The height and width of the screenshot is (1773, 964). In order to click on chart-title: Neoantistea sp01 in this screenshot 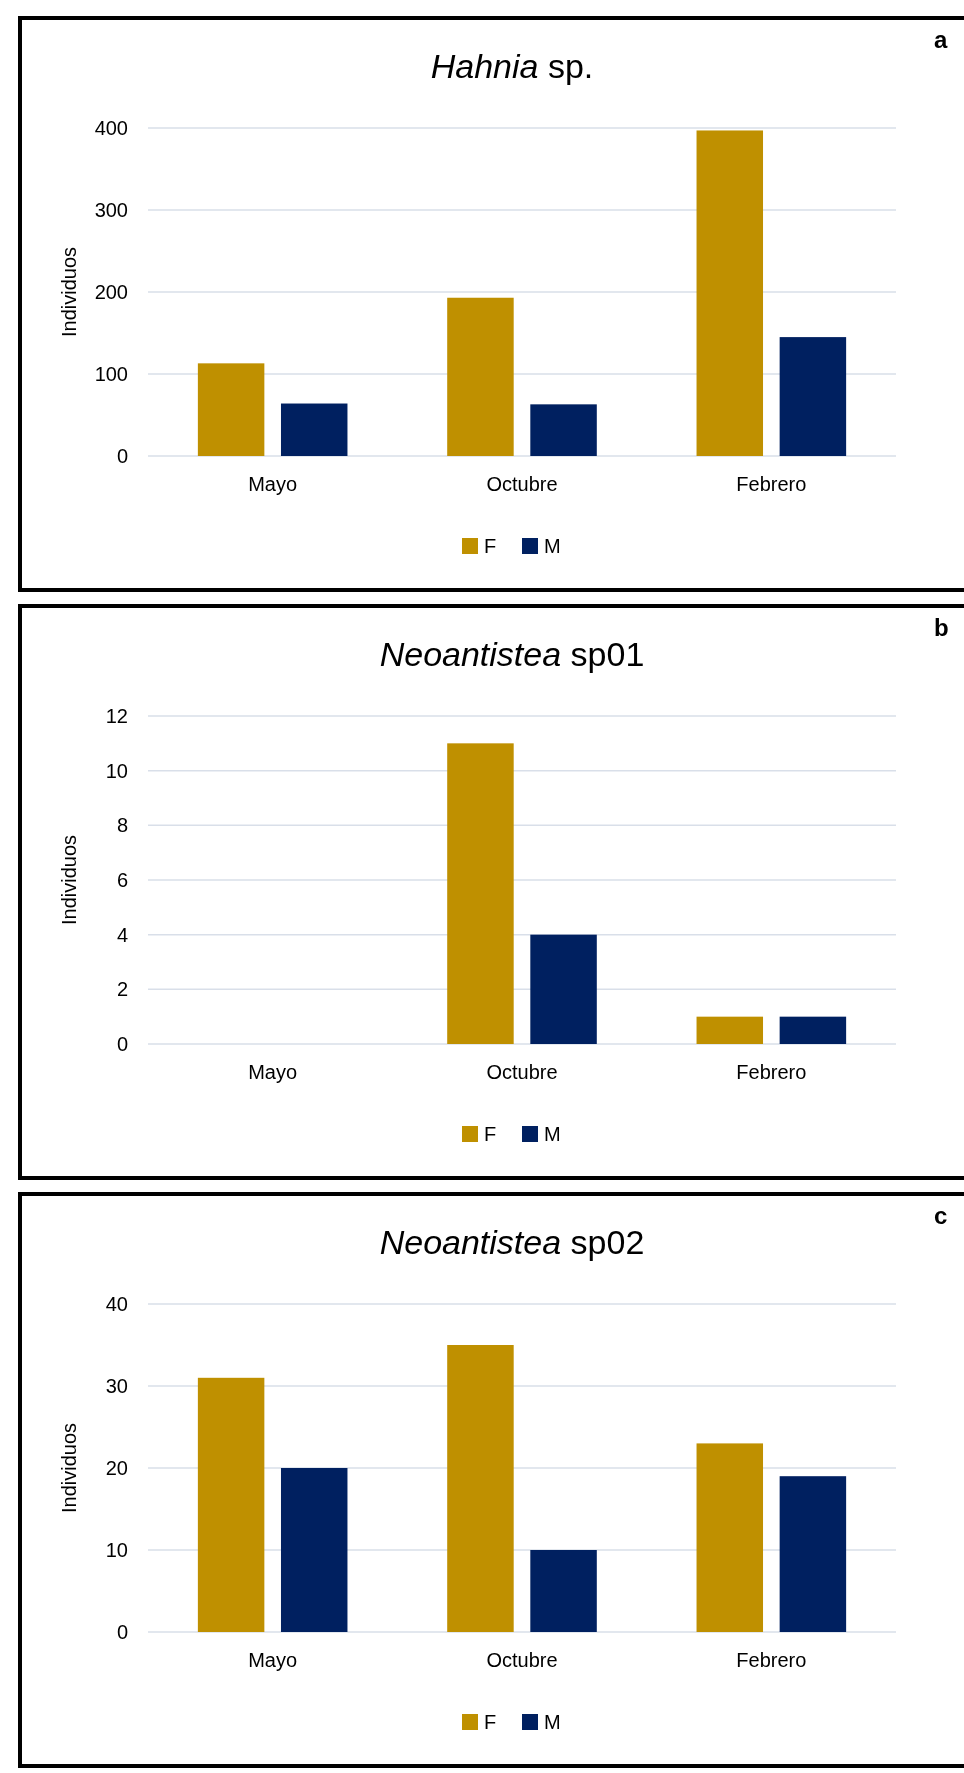, I will do `click(512, 654)`.